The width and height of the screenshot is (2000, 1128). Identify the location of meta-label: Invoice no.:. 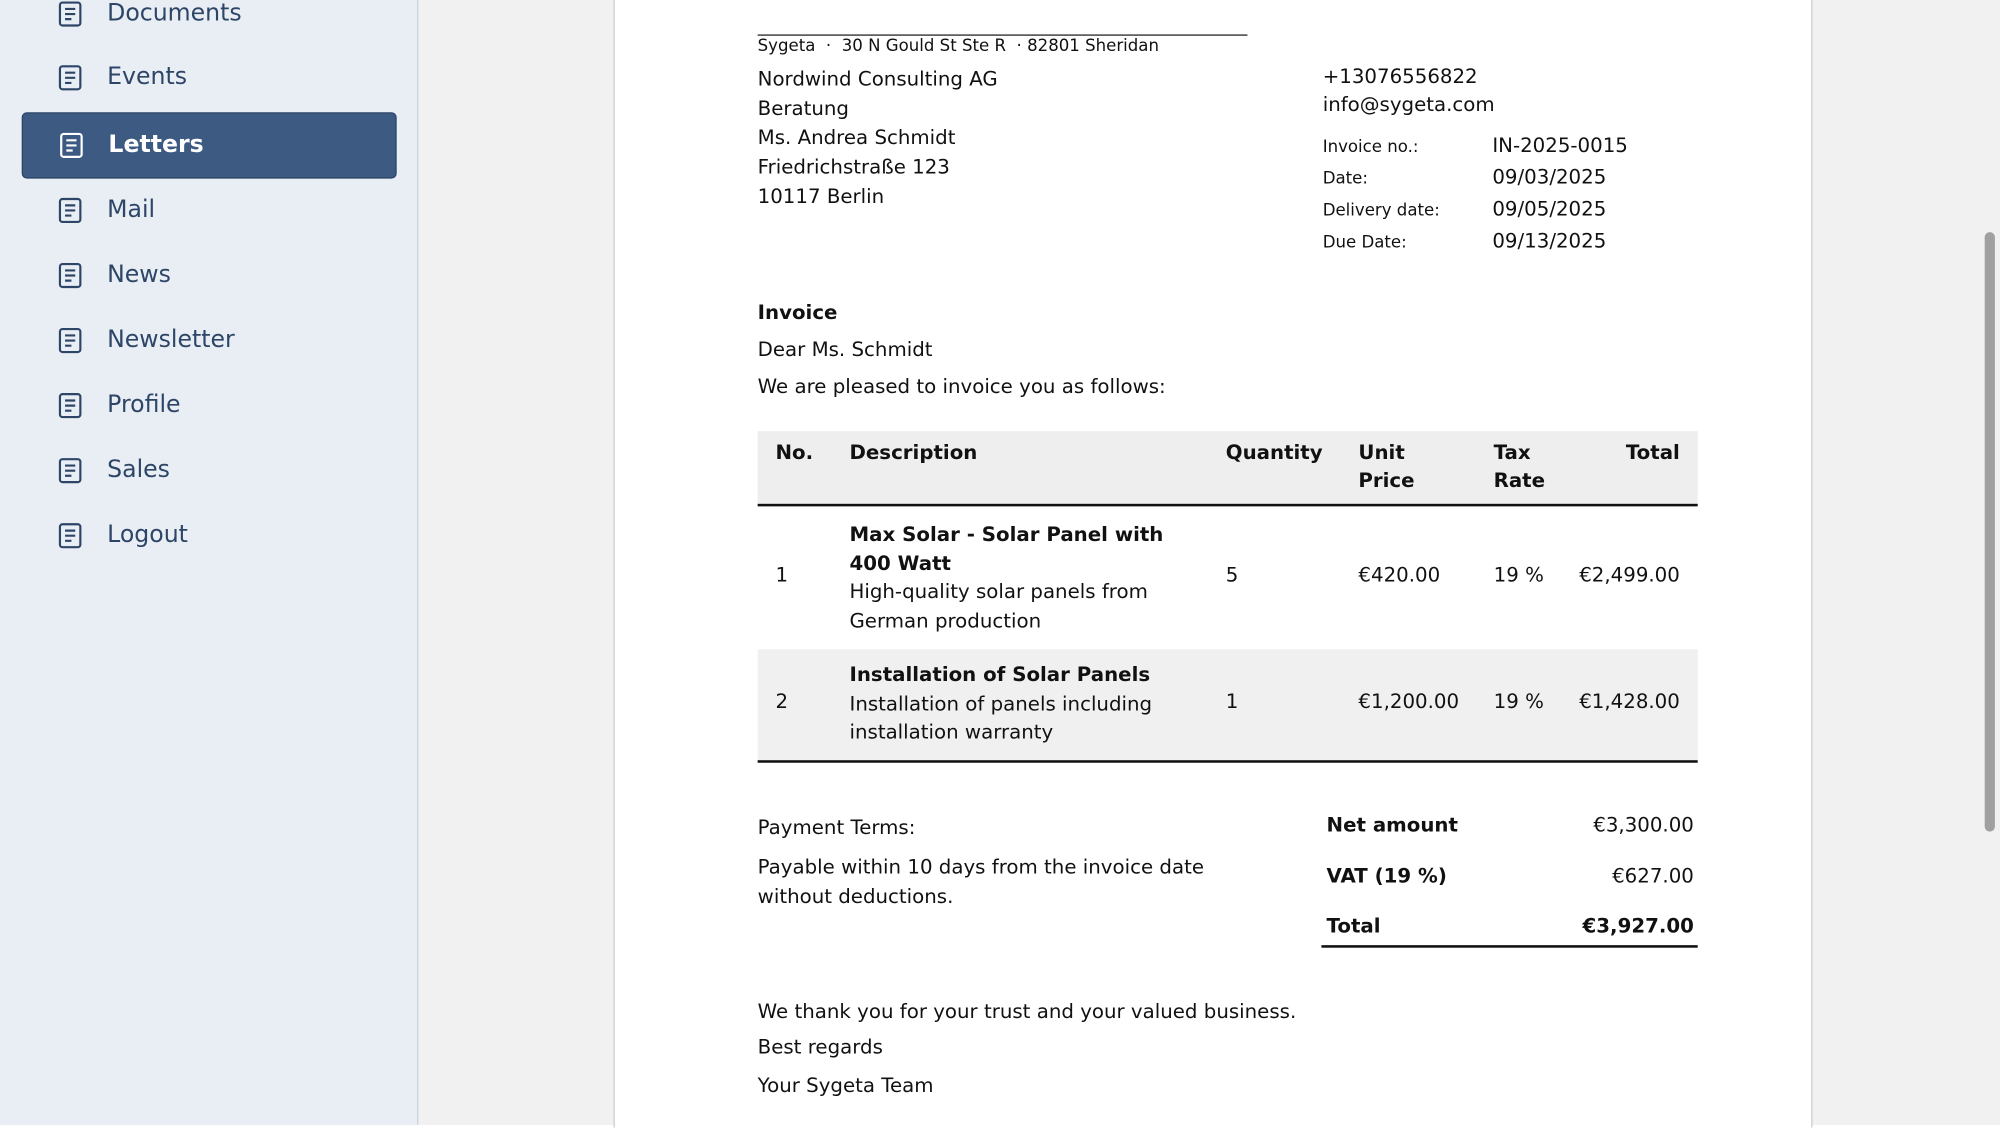
(1370, 147).